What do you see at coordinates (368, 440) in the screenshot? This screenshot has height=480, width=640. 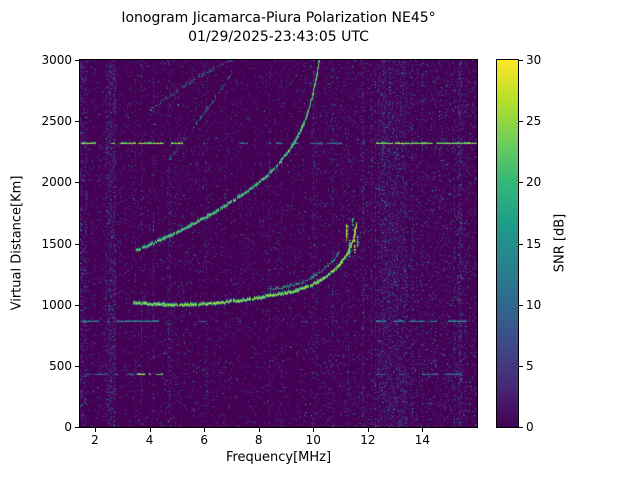 I see `x-tick-label: 12` at bounding box center [368, 440].